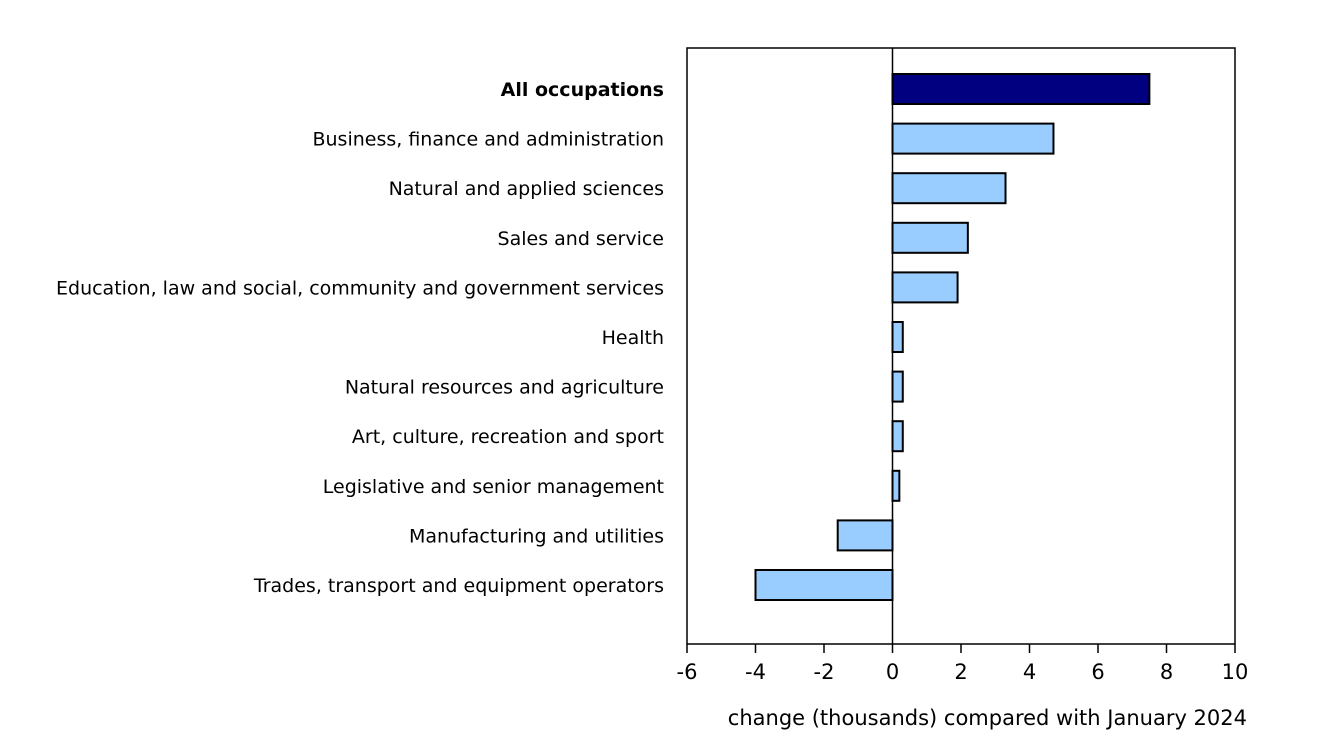 The width and height of the screenshot is (1325, 743). What do you see at coordinates (526, 189) in the screenshot?
I see `category-label: Natural and applied sciences` at bounding box center [526, 189].